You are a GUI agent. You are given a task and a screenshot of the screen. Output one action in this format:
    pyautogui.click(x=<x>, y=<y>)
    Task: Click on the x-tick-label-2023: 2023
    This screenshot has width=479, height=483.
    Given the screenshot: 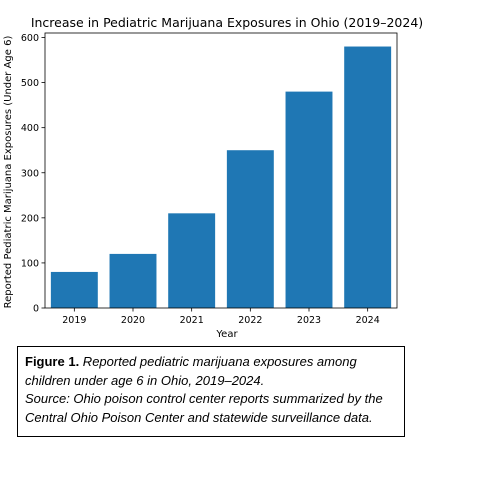 What is the action you would take?
    pyautogui.click(x=309, y=320)
    